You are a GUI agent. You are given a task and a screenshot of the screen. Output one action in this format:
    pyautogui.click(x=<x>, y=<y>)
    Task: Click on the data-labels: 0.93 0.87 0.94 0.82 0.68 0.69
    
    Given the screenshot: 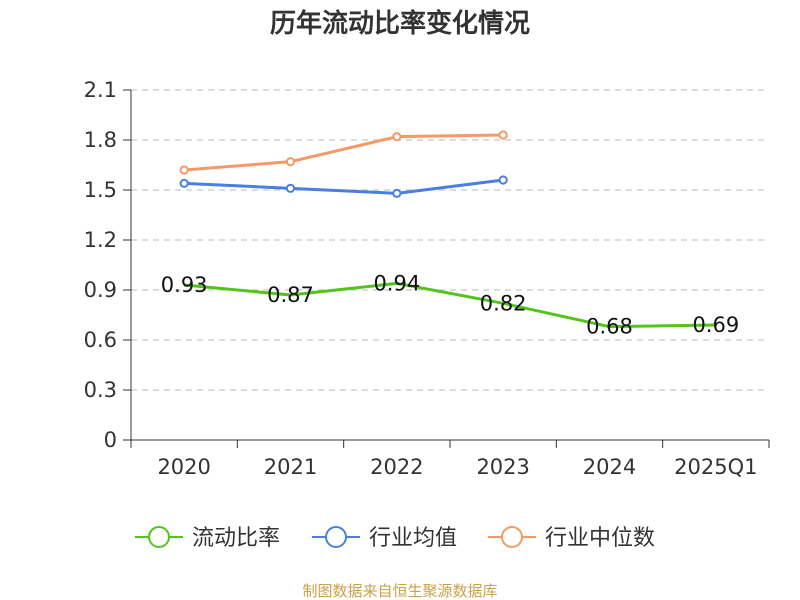 What is the action you would take?
    pyautogui.click(x=450, y=304)
    